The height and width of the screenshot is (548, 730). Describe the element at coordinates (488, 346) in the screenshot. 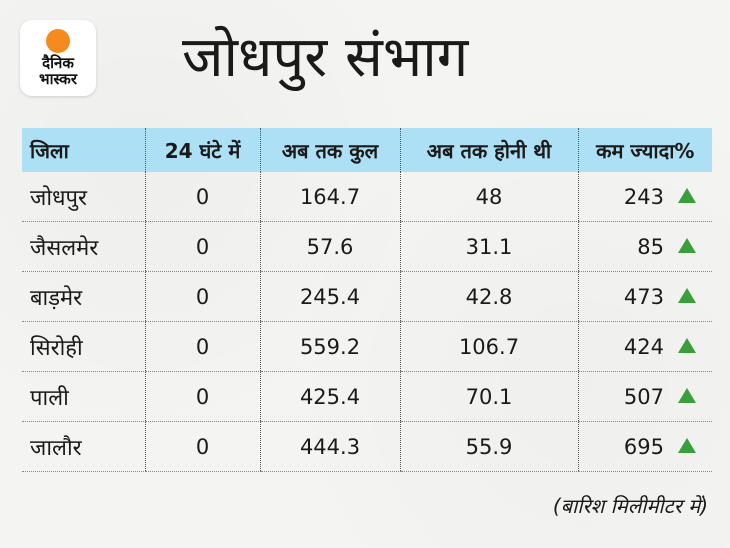

I see `expected: 106.7` at that location.